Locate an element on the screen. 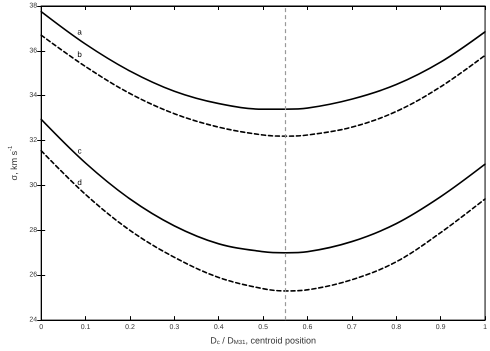 The image size is (490, 351). series-label: c is located at coordinates (80, 151).